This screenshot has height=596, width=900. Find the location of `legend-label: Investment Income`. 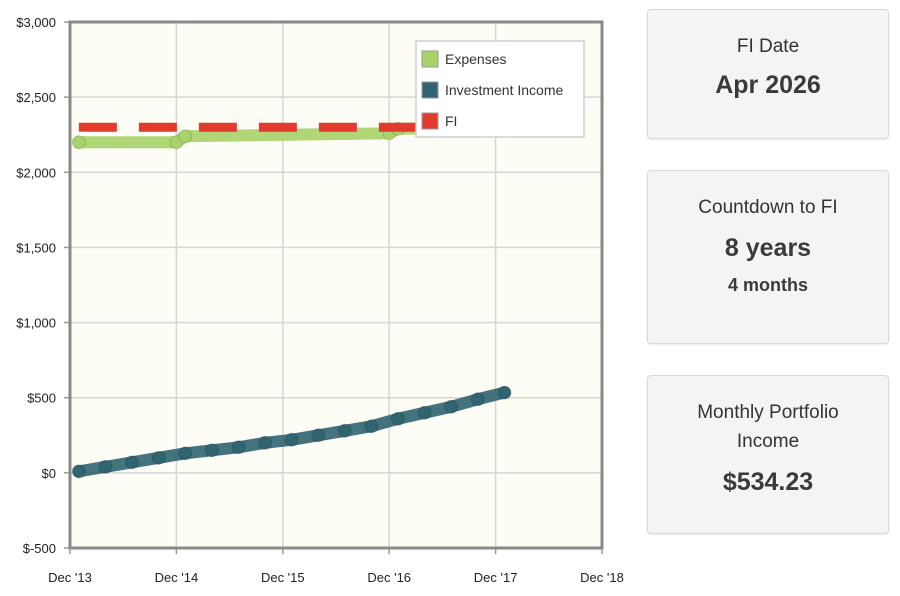

legend-label: Investment Income is located at coordinates (504, 90).